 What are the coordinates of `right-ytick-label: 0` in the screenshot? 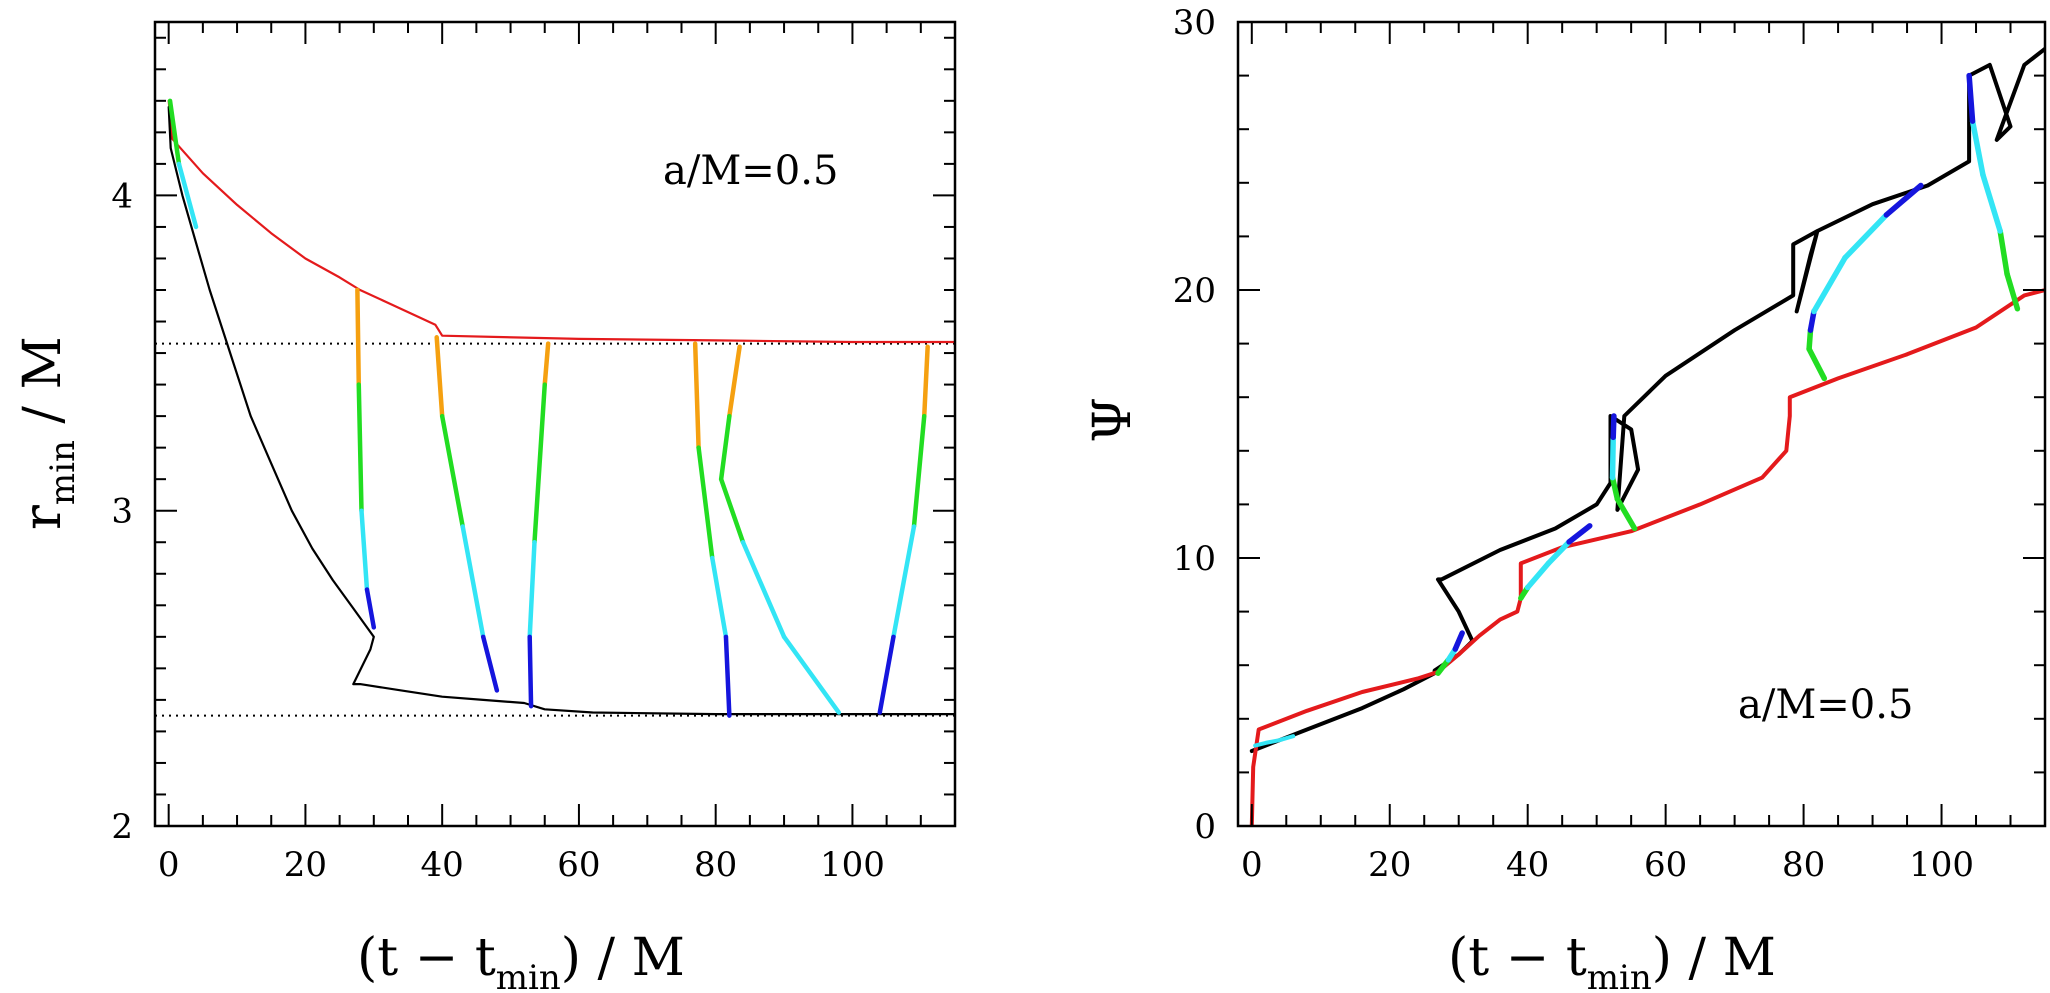 It's located at (1205, 827).